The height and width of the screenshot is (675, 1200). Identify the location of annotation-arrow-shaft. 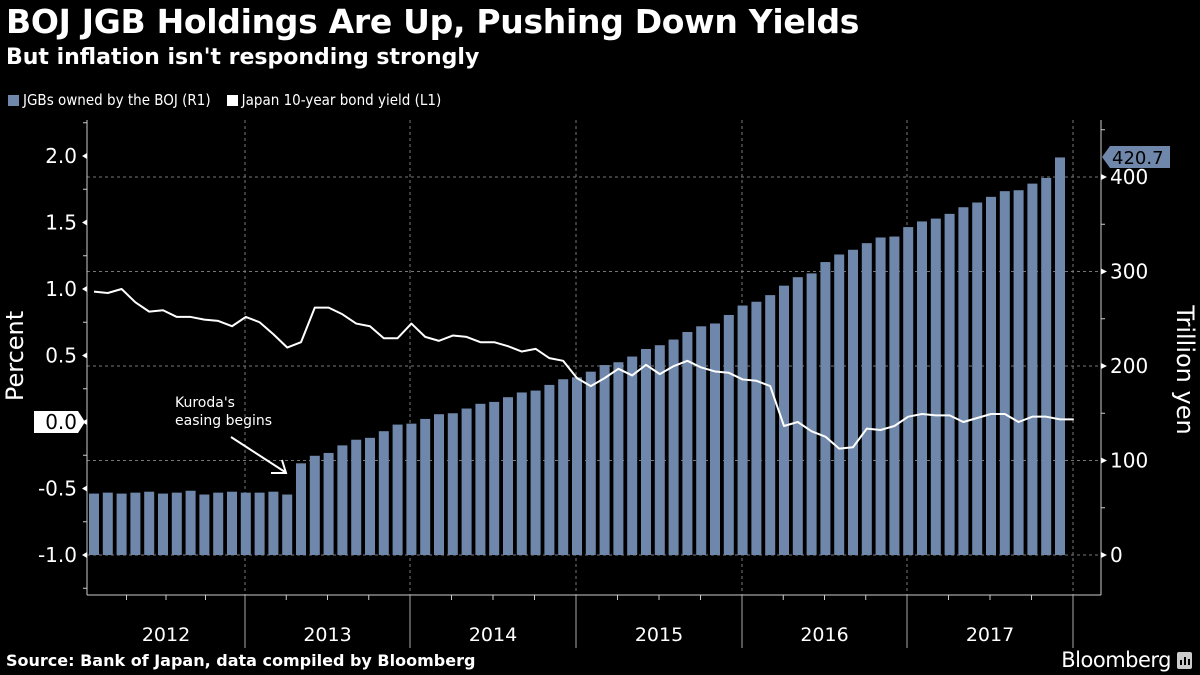
(258, 454).